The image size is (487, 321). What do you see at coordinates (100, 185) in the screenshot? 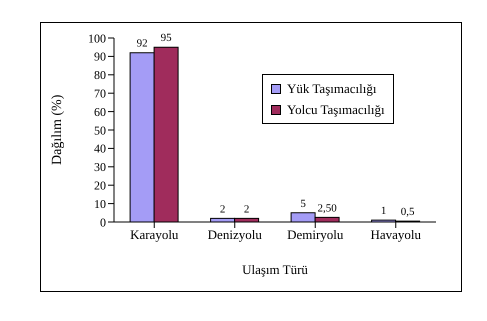
I see `y-tick-label: 20` at bounding box center [100, 185].